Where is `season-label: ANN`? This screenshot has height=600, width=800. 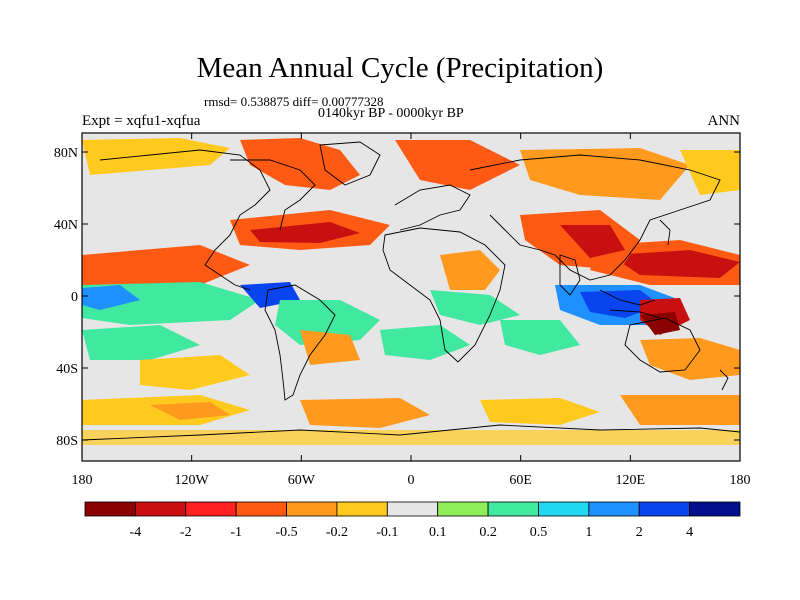 season-label: ANN is located at coordinates (724, 121).